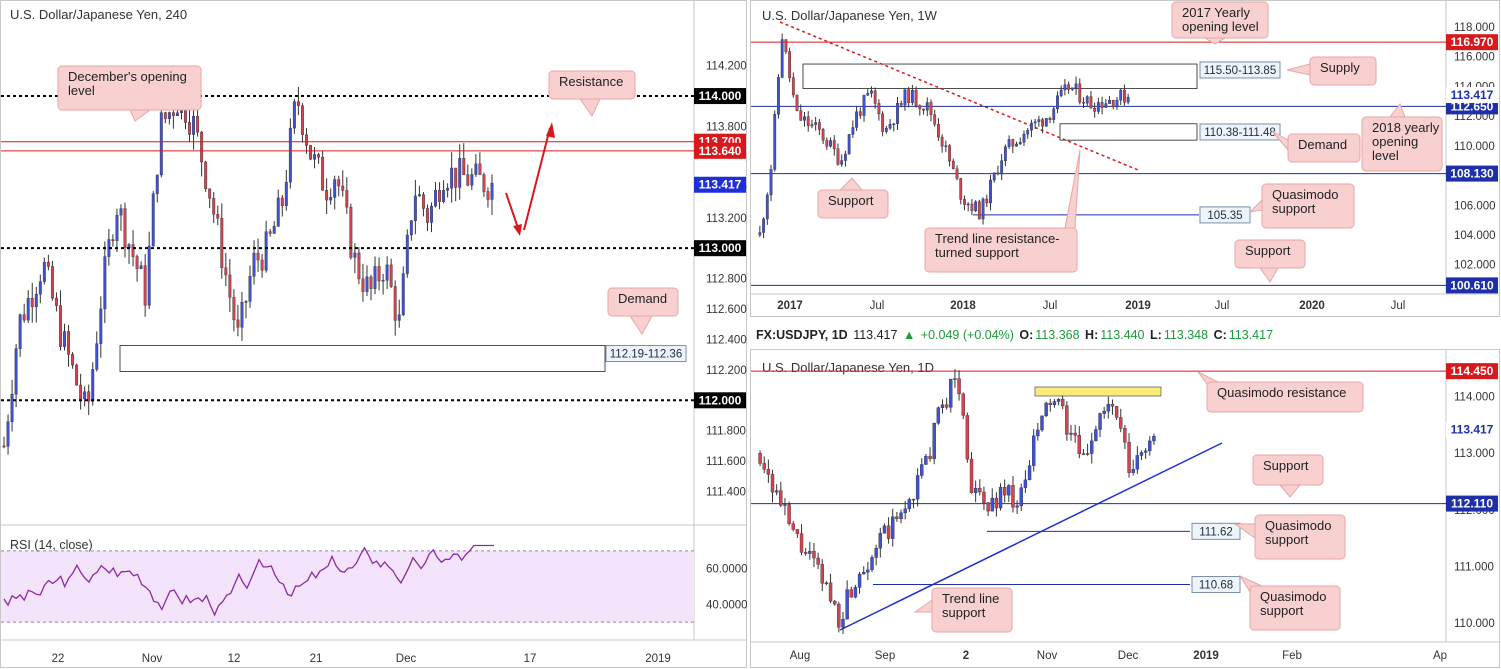 This screenshot has height=669, width=1501. Describe the element at coordinates (1472, 430) in the screenshot. I see `daily-current-price-tag: 113.417` at that location.